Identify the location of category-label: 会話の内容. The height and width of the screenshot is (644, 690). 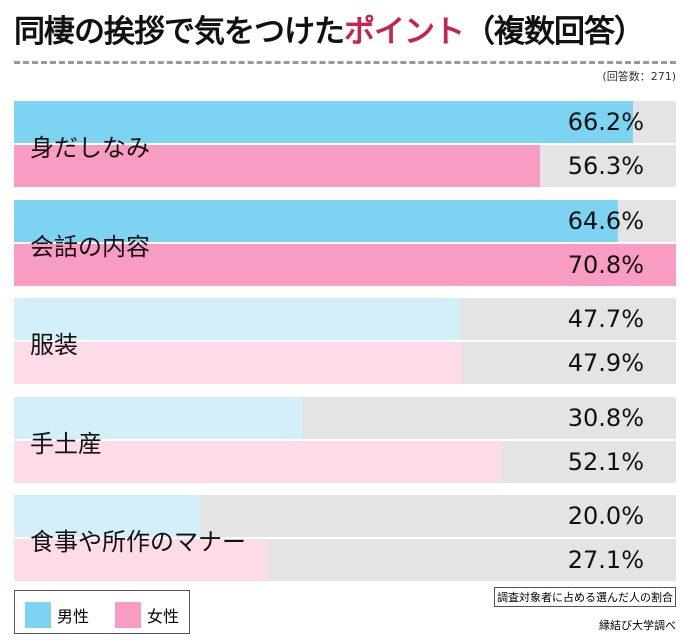
(90, 246).